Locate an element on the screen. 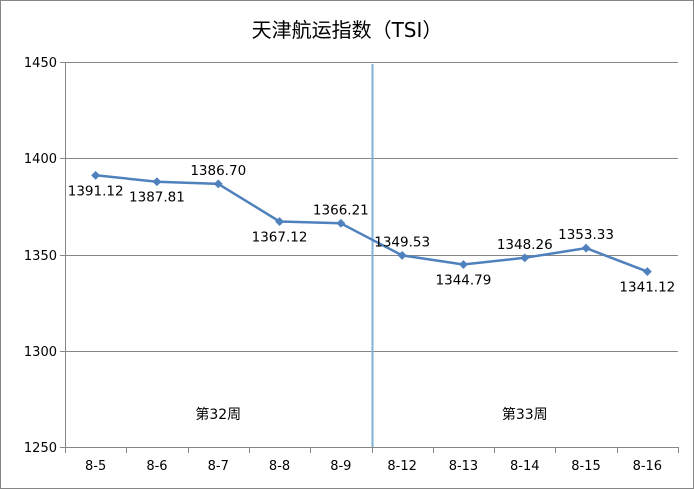  data-label: 1391.12 is located at coordinates (96, 191).